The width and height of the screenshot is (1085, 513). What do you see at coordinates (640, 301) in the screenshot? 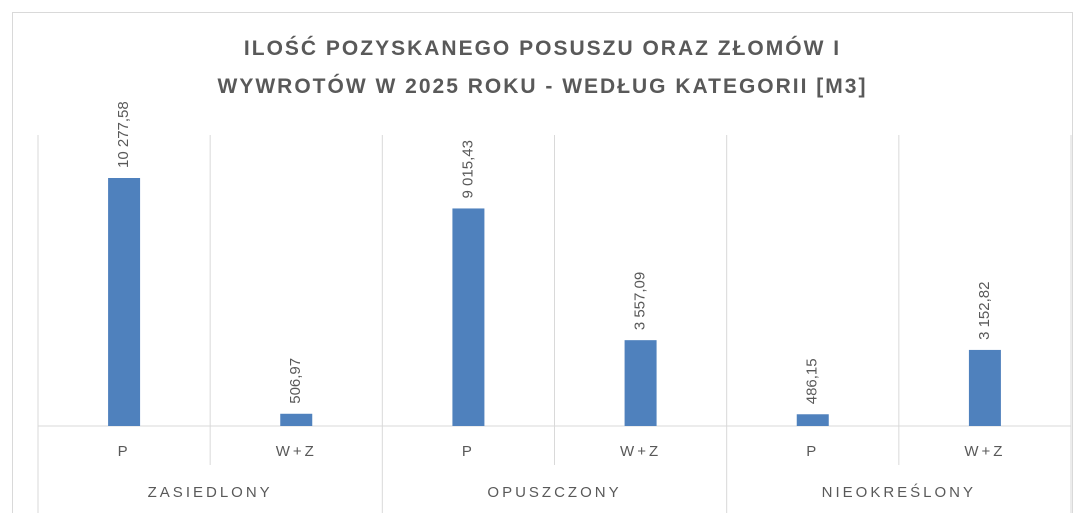
I see `value-label: 3 557,09` at bounding box center [640, 301].